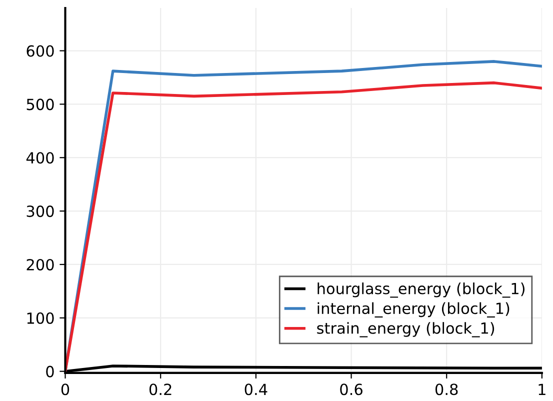  I want to click on y-tick-label: 600, so click(40, 51).